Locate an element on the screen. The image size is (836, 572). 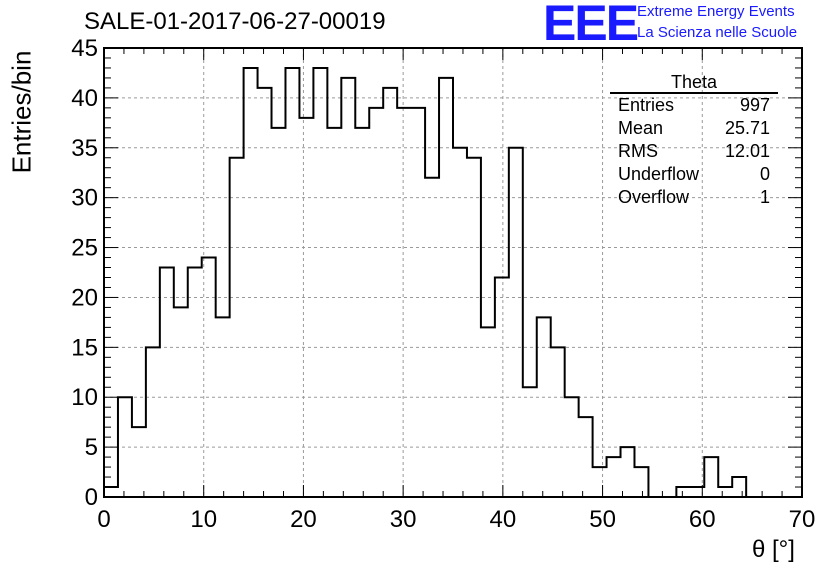
stats-row-rms: RMS 12.01 is located at coordinates (694, 151).